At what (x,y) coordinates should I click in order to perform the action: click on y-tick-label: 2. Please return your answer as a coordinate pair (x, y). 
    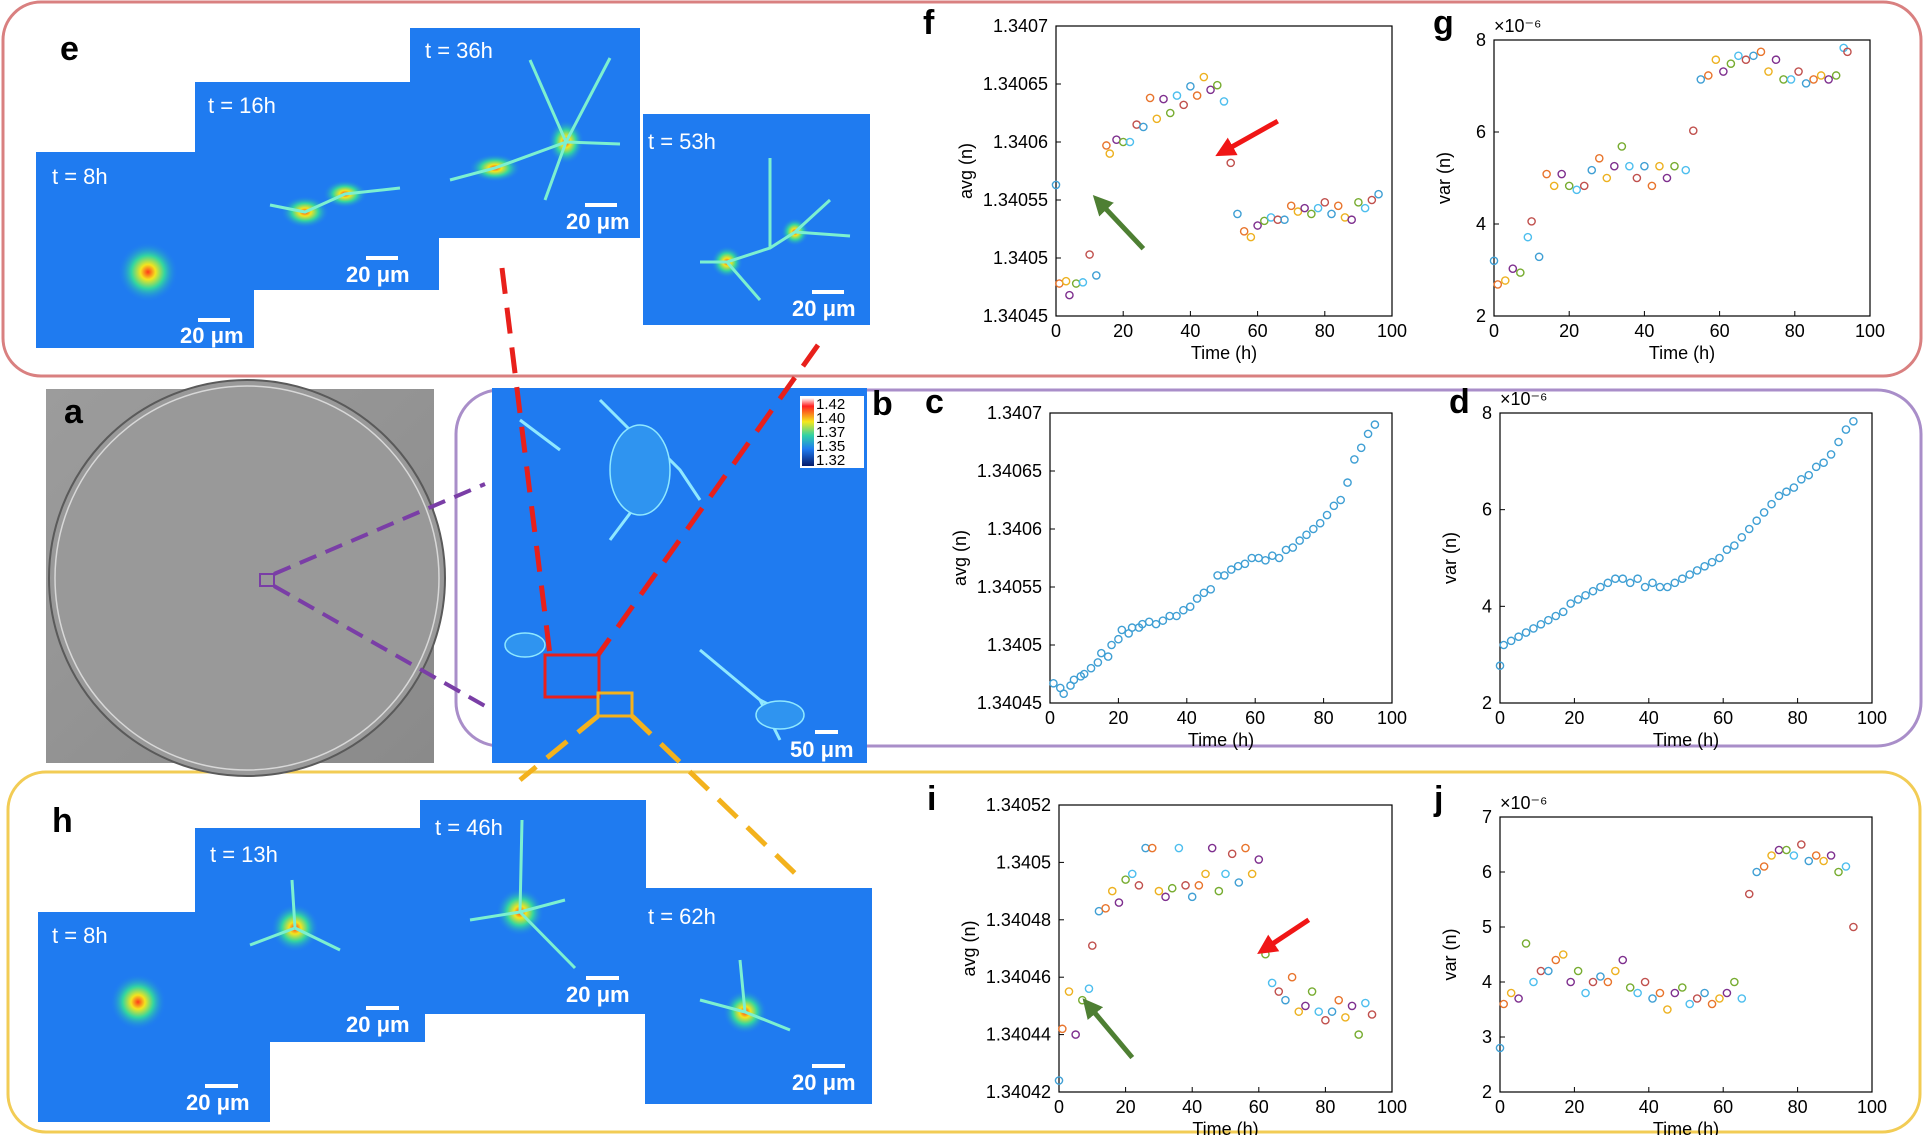
    Looking at the image, I should click on (1487, 1092).